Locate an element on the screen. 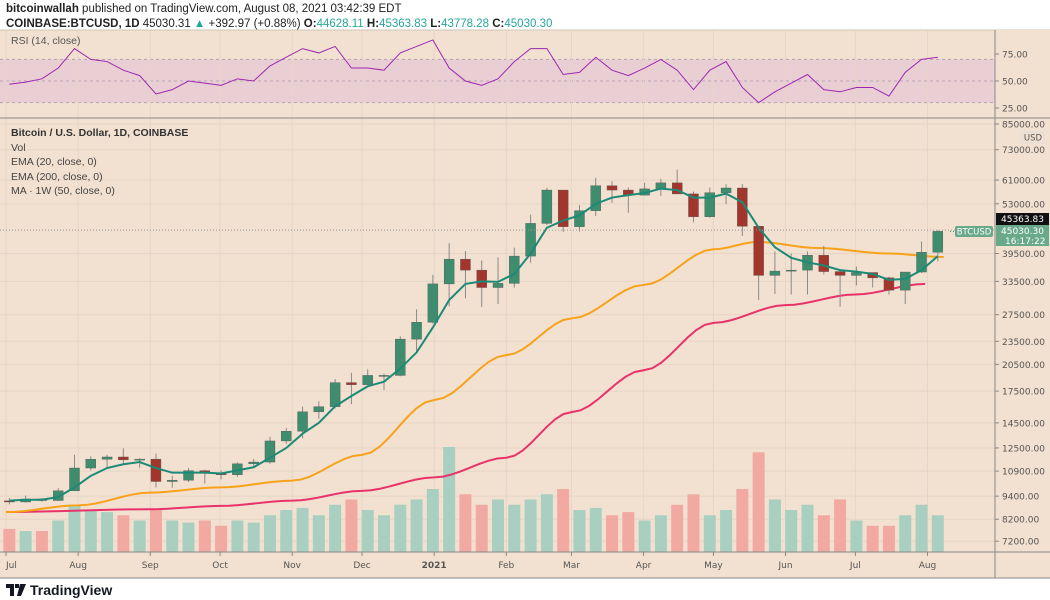 The width and height of the screenshot is (1050, 600). price-axis-label: 7200.00 is located at coordinates (1020, 543).